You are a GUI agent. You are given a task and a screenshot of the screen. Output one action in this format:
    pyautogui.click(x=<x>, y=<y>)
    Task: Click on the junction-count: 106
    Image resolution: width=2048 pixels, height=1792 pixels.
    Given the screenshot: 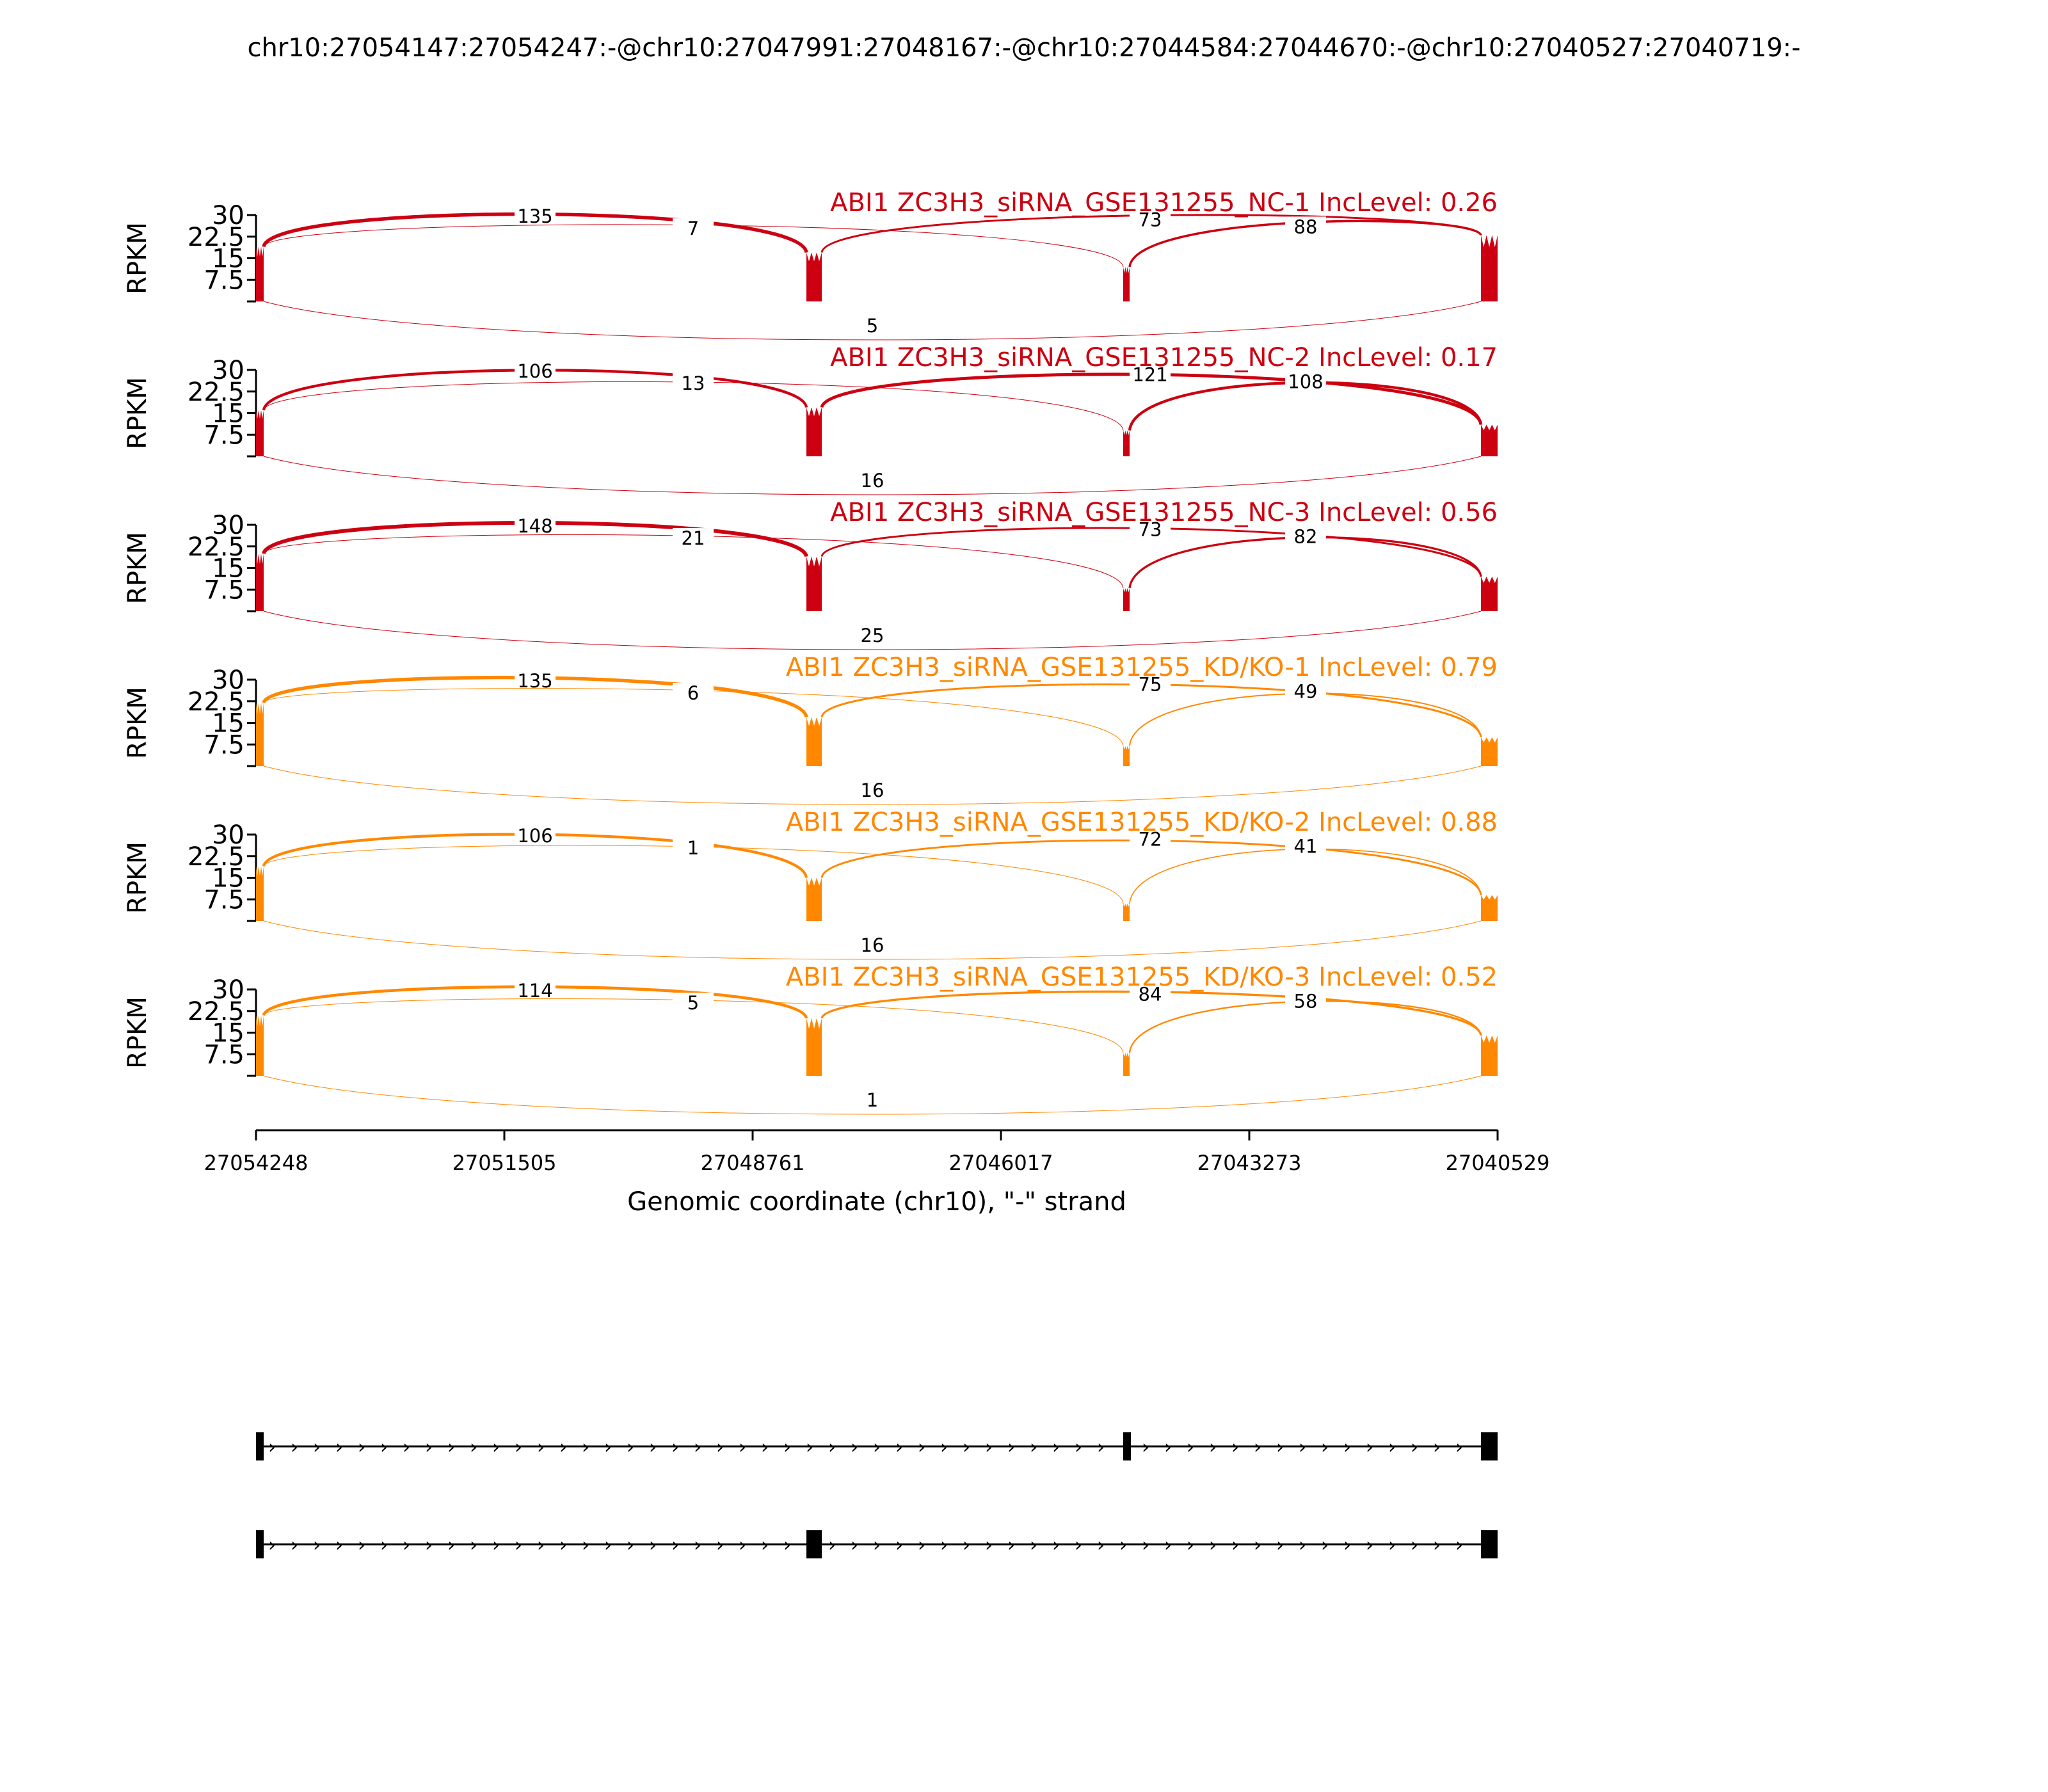 What is the action you would take?
    pyautogui.click(x=534, y=836)
    